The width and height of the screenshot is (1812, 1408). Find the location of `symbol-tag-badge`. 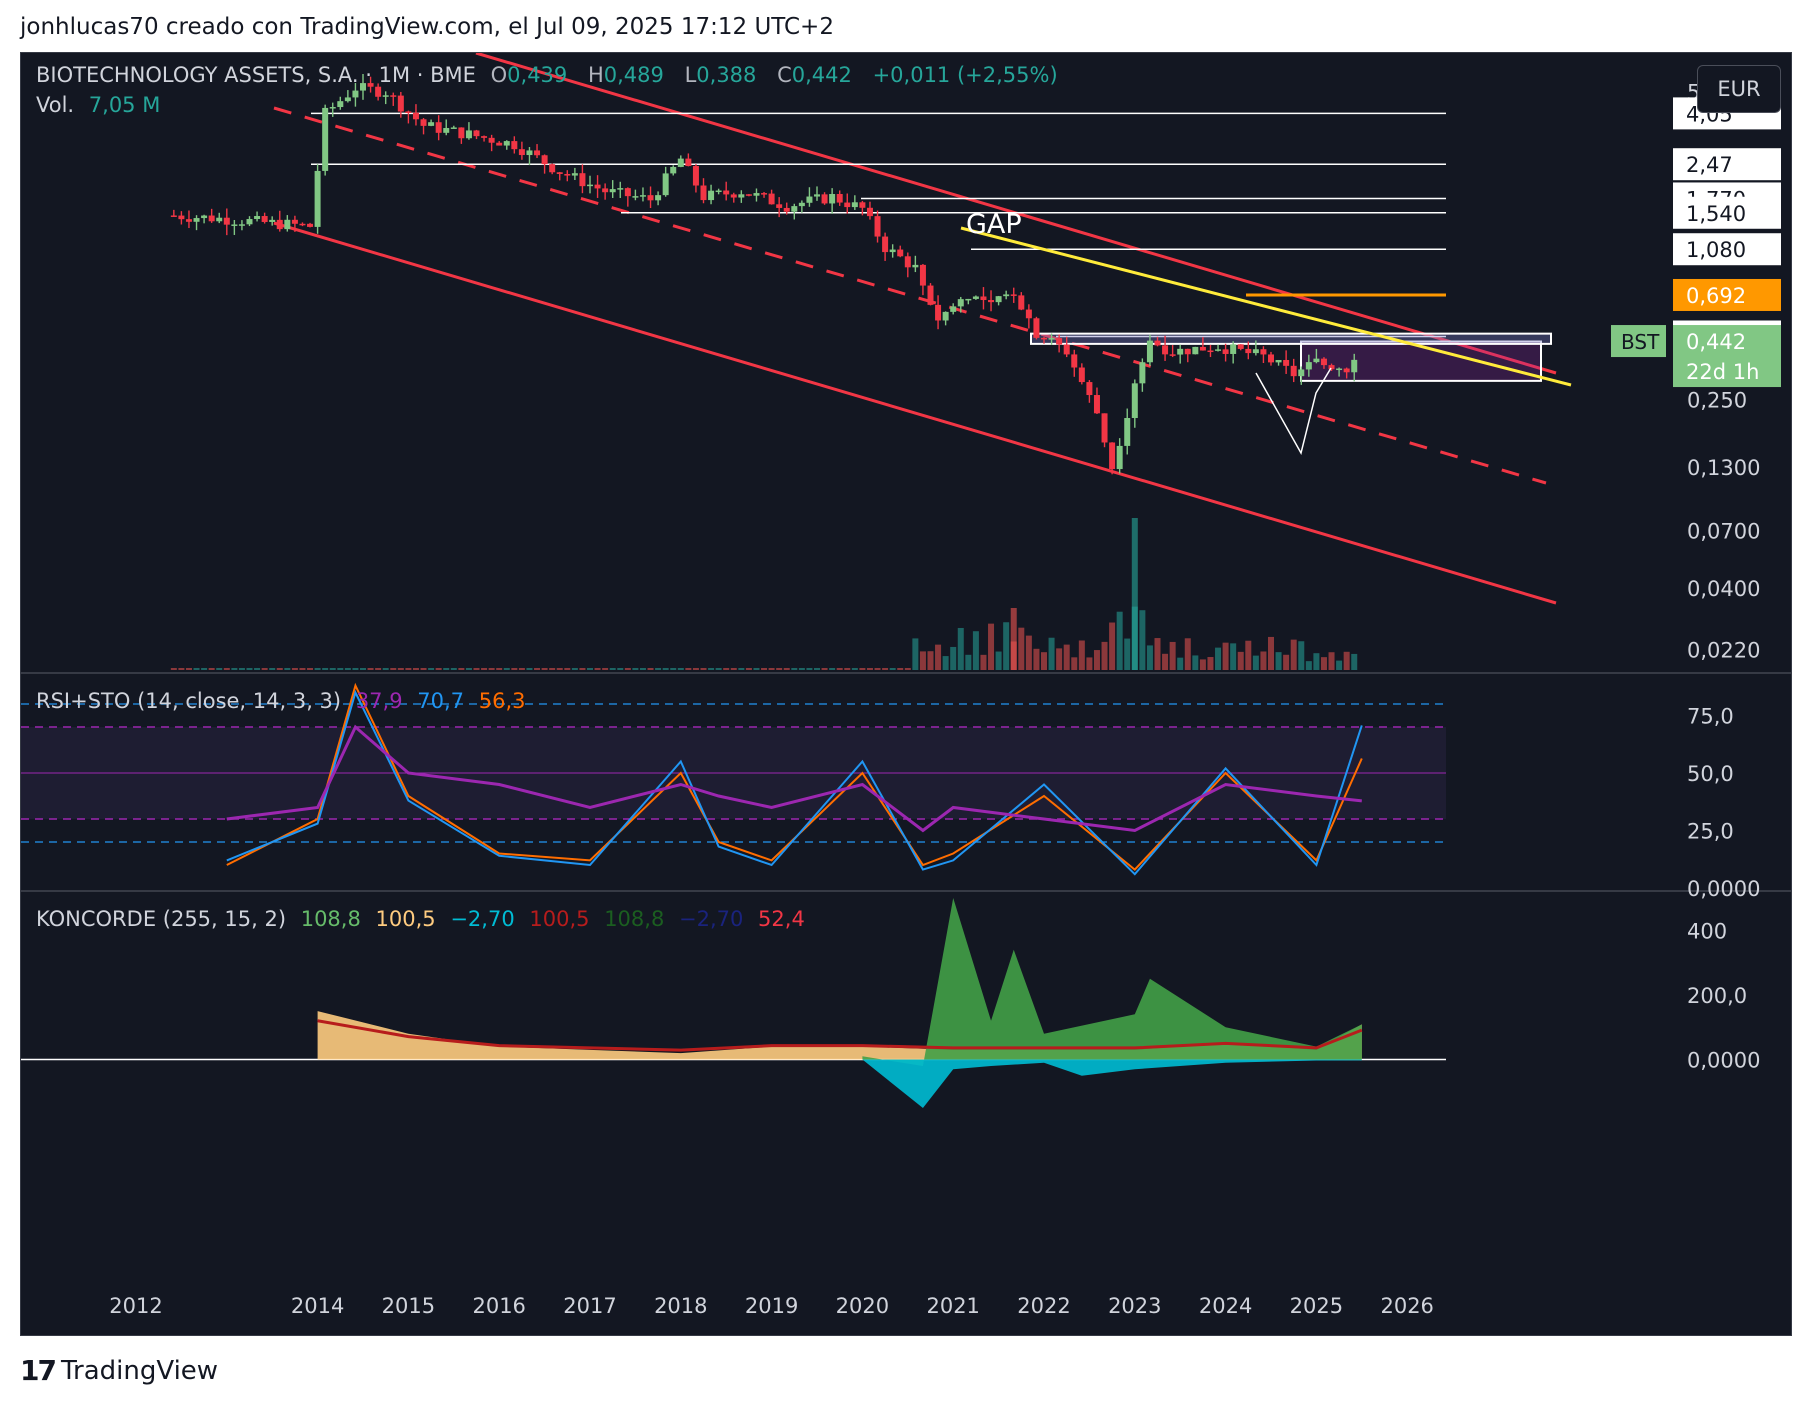

symbol-tag-badge is located at coordinates (1638, 341).